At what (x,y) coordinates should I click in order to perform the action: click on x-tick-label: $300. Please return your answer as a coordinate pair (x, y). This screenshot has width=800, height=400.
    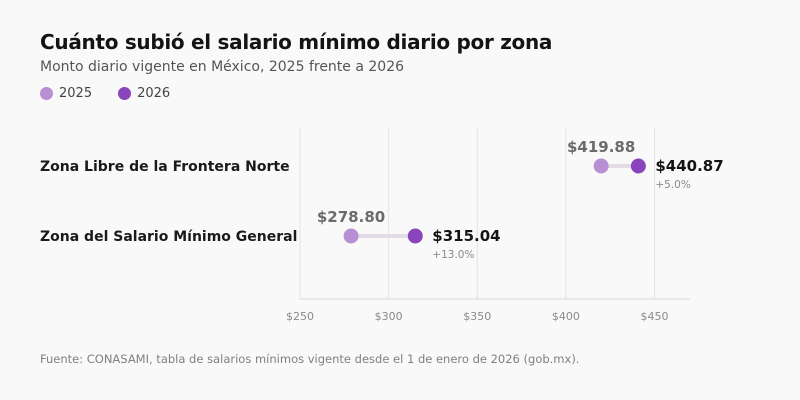
    Looking at the image, I should click on (389, 316).